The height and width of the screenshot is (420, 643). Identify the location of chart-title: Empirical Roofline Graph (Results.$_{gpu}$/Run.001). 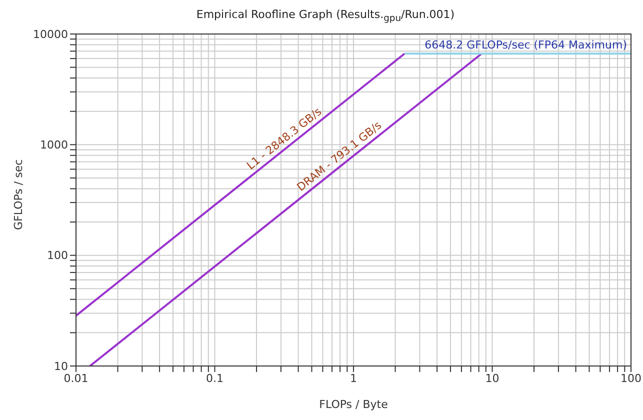
(325, 17).